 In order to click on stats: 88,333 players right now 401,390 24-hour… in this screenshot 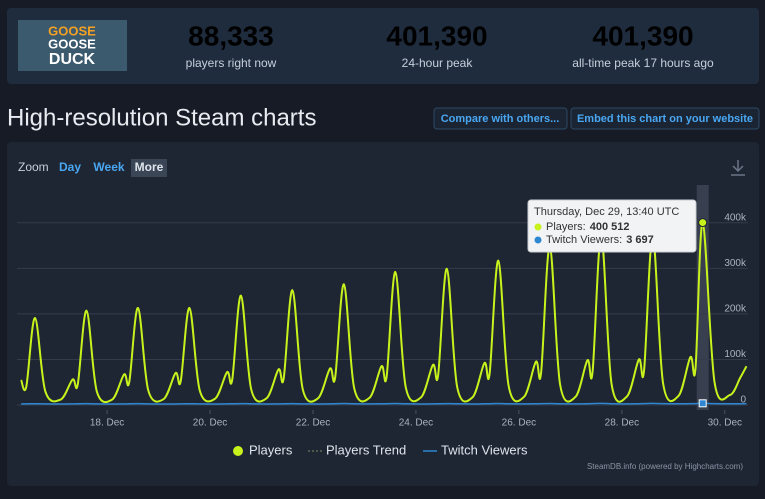, I will do `click(450, 45)`.